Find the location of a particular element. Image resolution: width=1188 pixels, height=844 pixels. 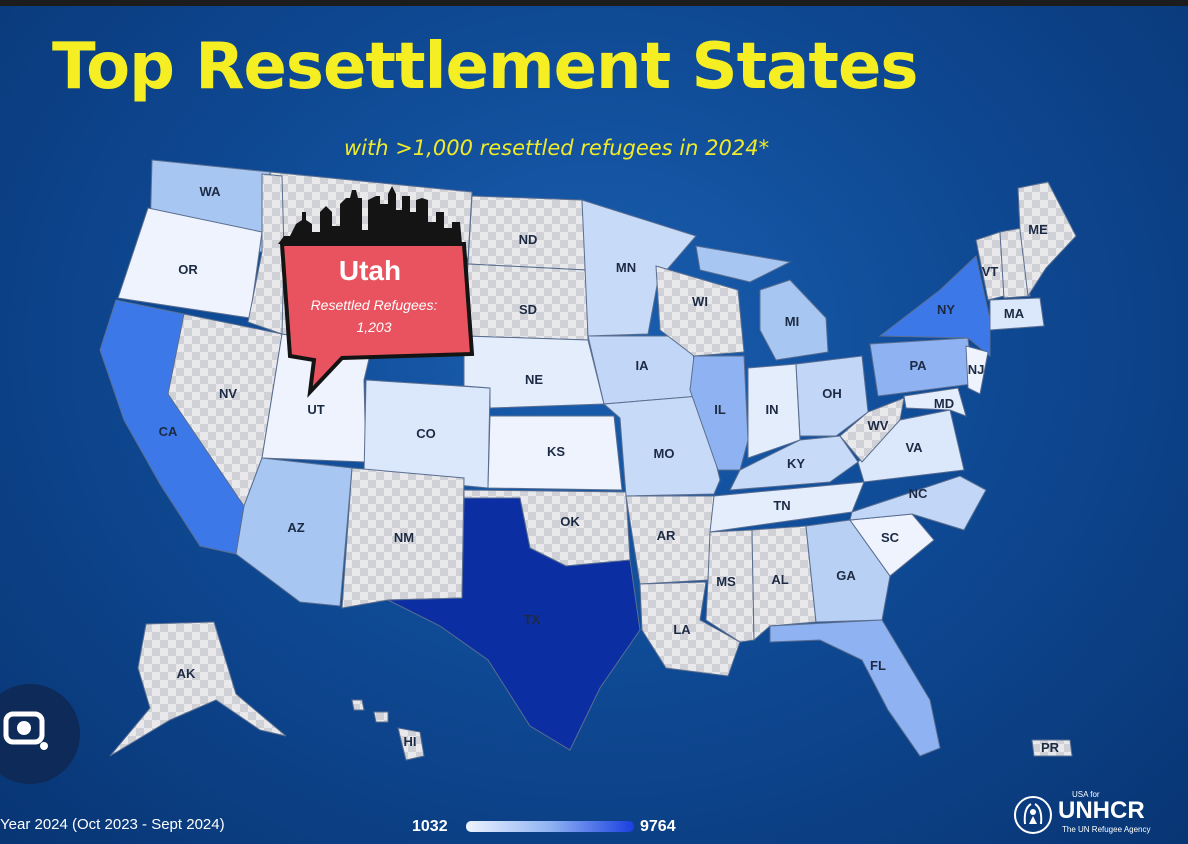

state-AL: AL is located at coordinates (784, 583).